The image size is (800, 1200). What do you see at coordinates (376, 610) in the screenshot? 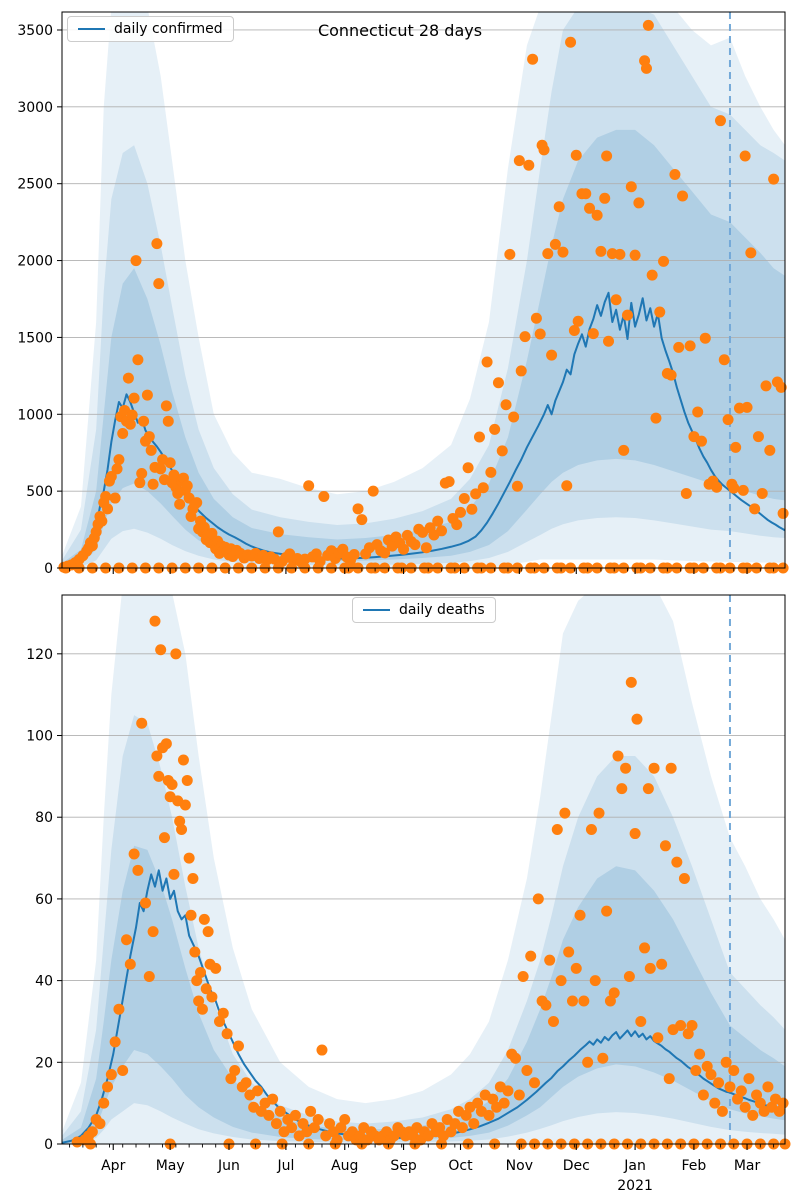
I see `legend-line-sample-icon` at bounding box center [376, 610].